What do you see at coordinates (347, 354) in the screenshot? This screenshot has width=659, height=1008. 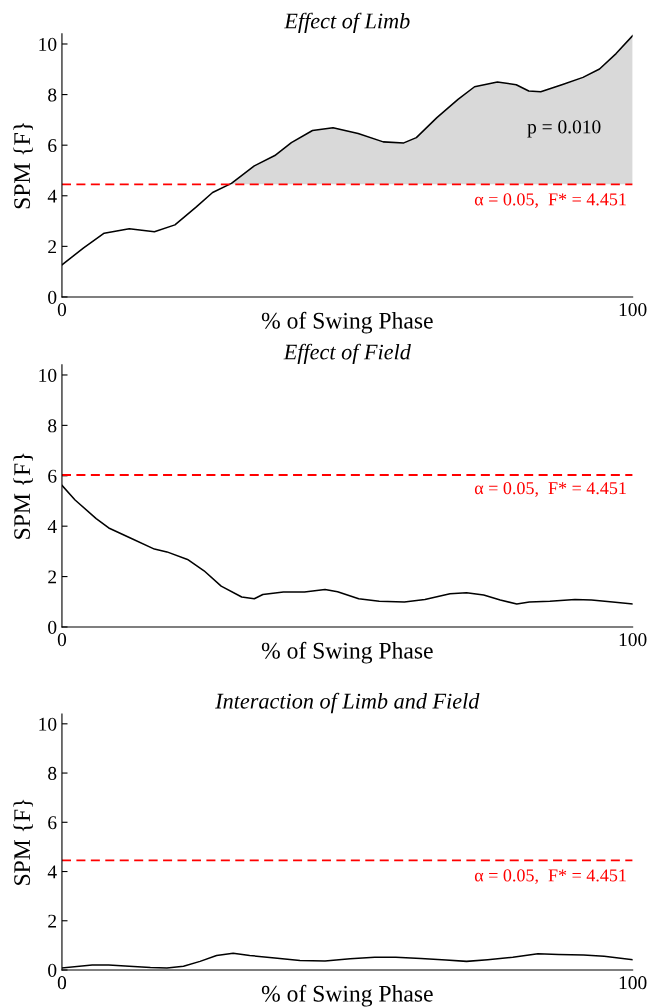 I see `chart-title: Effect of Field` at bounding box center [347, 354].